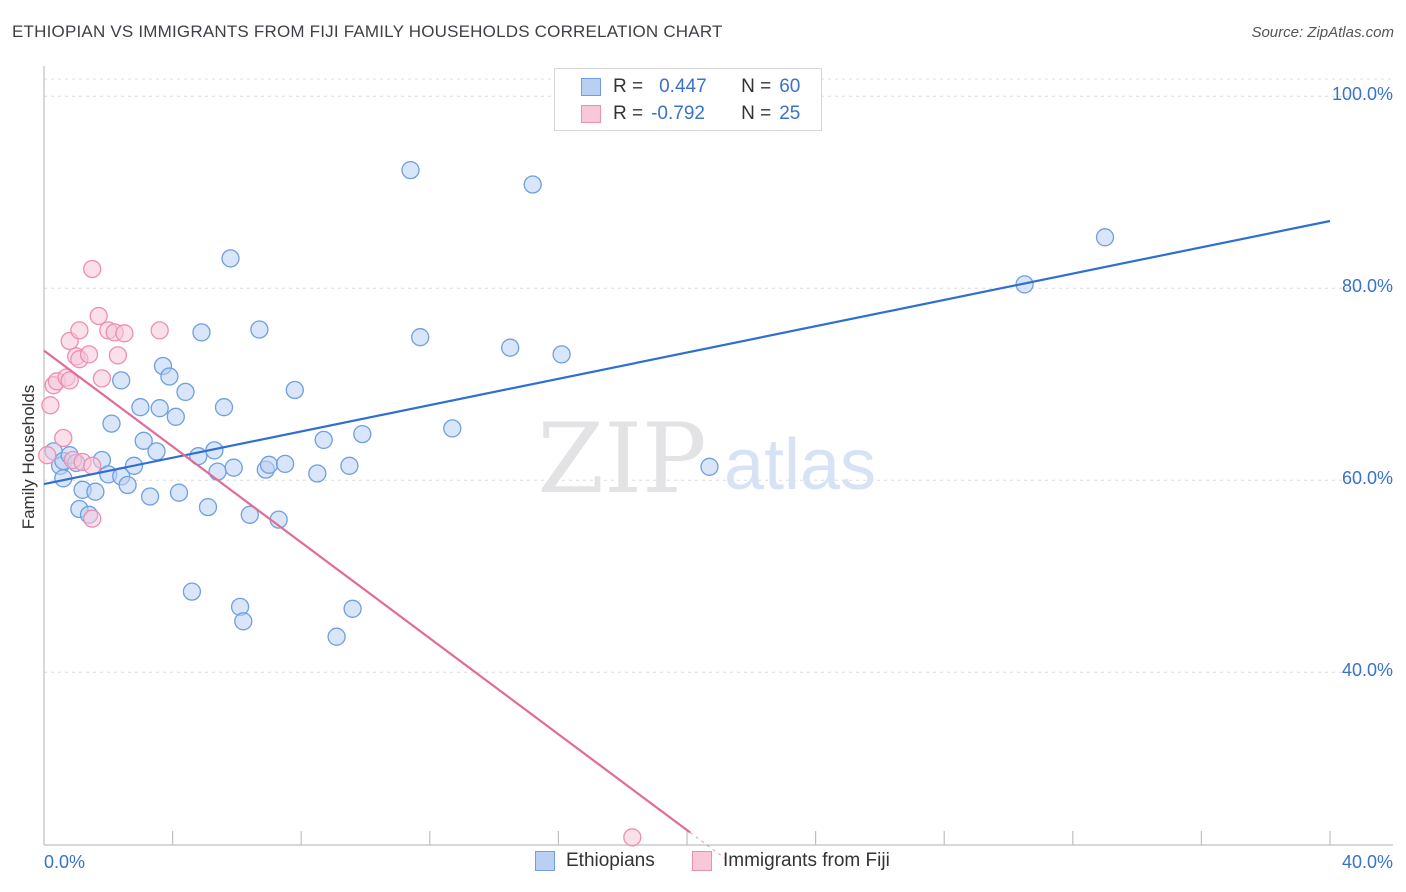 The height and width of the screenshot is (892, 1406). Describe the element at coordinates (800, 465) in the screenshot. I see `watermark-atlas: atlas` at that location.